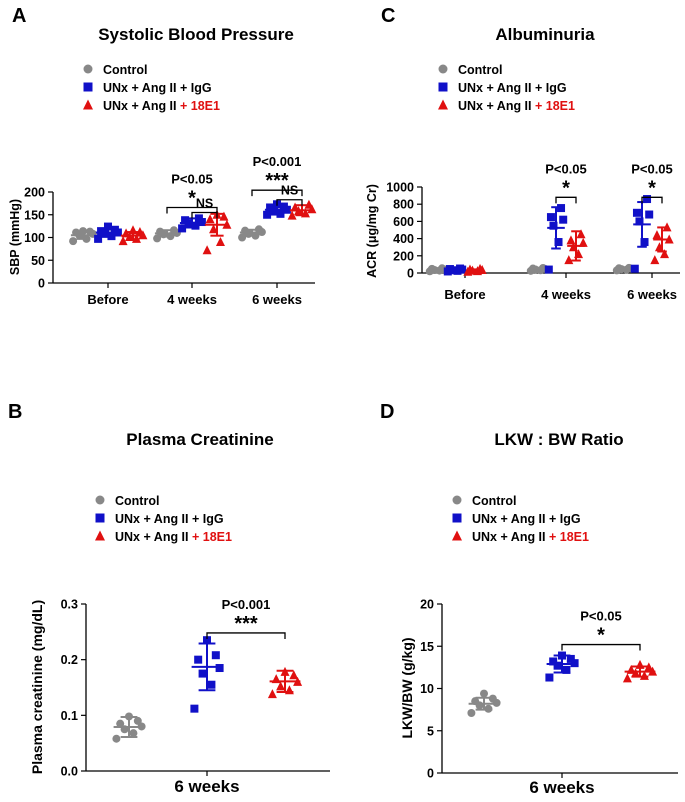 The width and height of the screenshot is (685, 802). Describe the element at coordinates (480, 70) in the screenshot. I see `legend-entry-control: Control` at that location.